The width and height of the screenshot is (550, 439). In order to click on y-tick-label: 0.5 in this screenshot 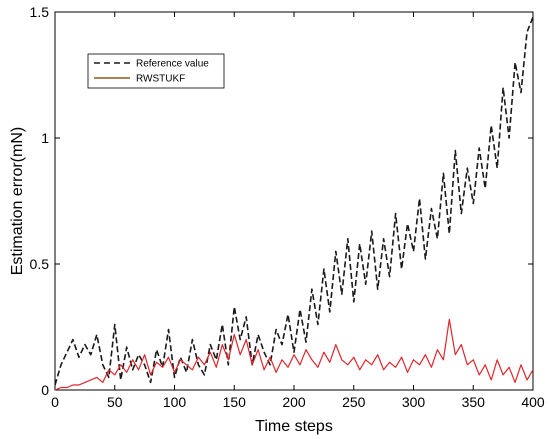, I will do `click(40, 264)`.